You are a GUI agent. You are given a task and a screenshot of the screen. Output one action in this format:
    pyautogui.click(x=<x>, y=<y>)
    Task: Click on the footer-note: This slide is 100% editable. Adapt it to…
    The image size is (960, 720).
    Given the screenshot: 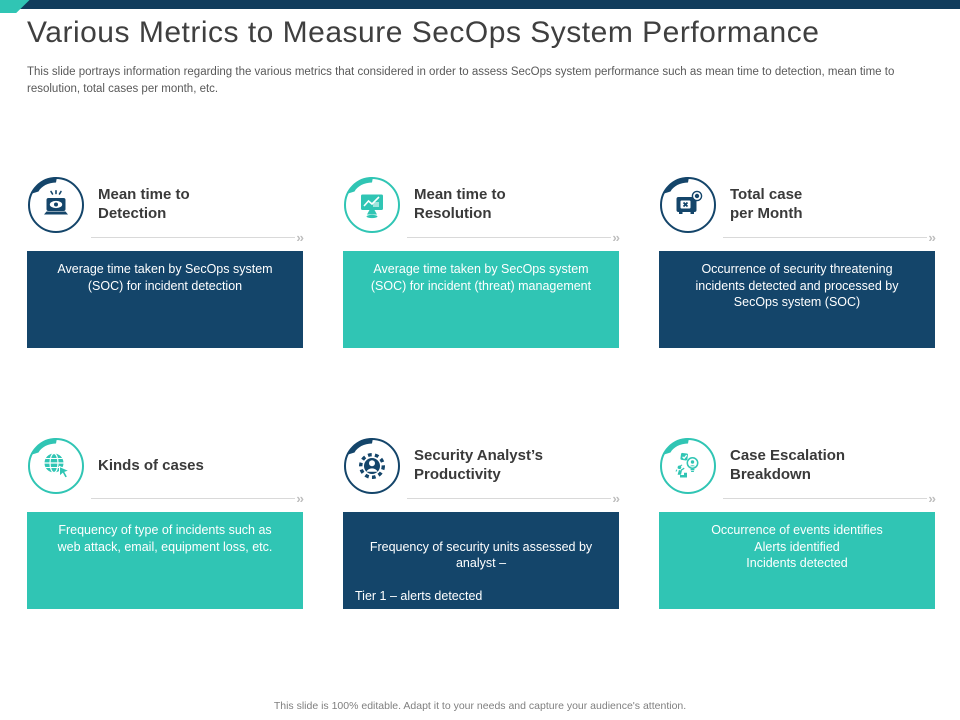 What is the action you would take?
    pyautogui.click(x=480, y=706)
    